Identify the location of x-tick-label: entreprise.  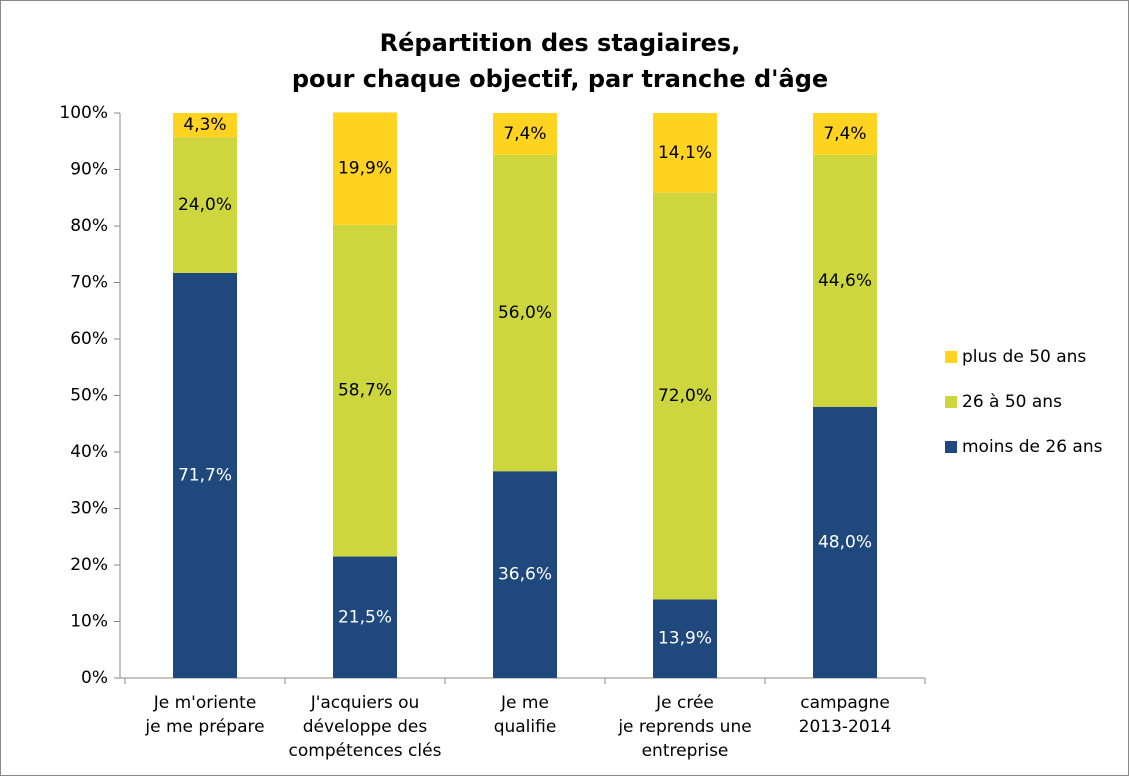
(685, 751).